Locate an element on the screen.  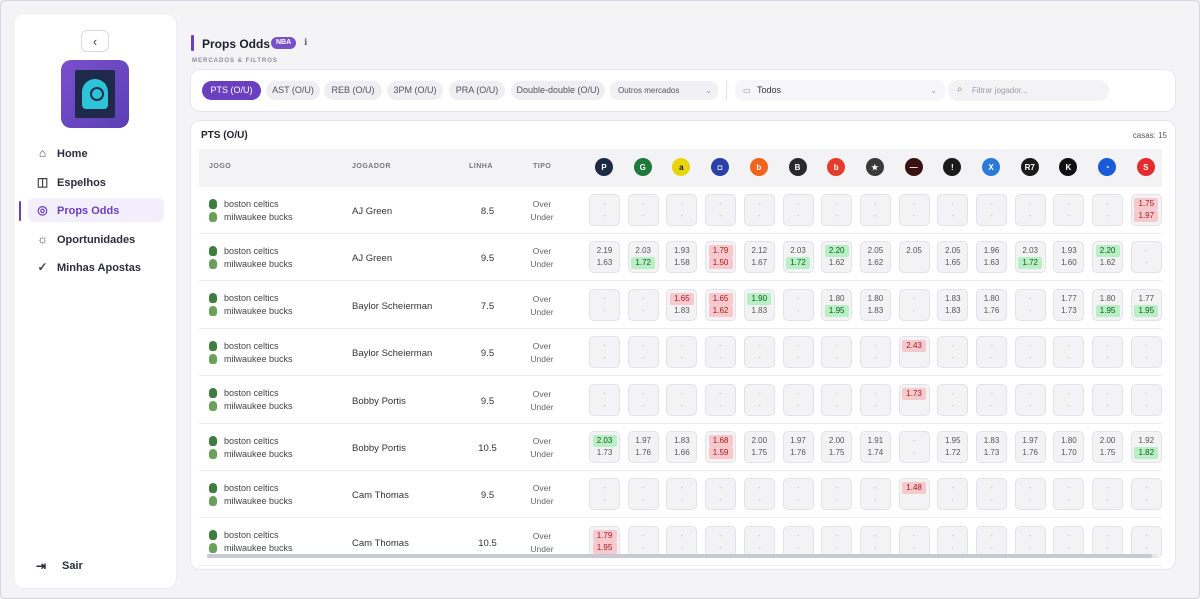
sidebar-item-props-odds: ◎ Props Odds is located at coordinates (95, 211).